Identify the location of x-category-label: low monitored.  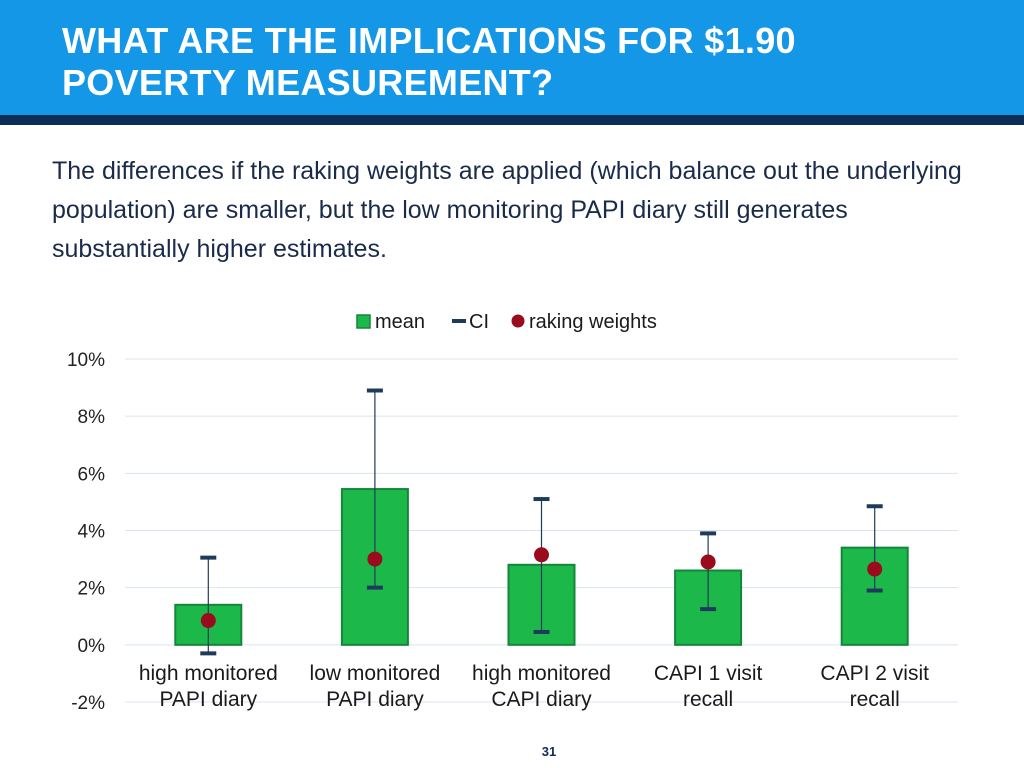
(375, 673).